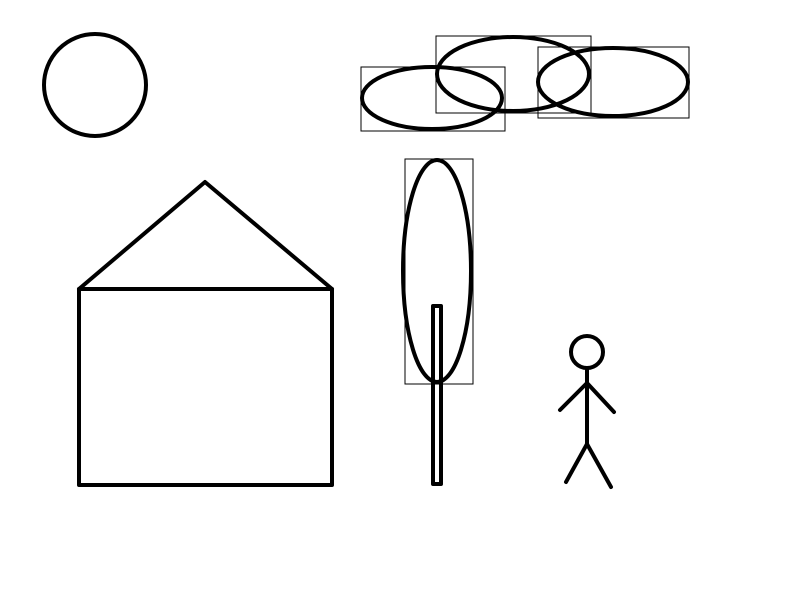 Image resolution: width=800 pixels, height=600 pixels. Describe the element at coordinates (95, 85) in the screenshot. I see `sun` at that location.